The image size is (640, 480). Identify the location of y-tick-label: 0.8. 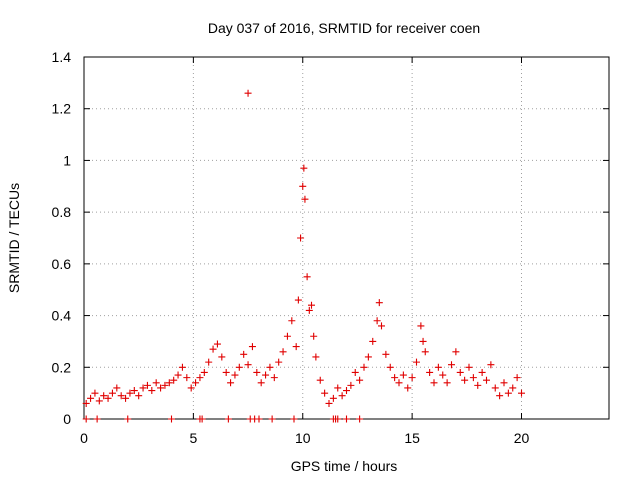
(62, 212).